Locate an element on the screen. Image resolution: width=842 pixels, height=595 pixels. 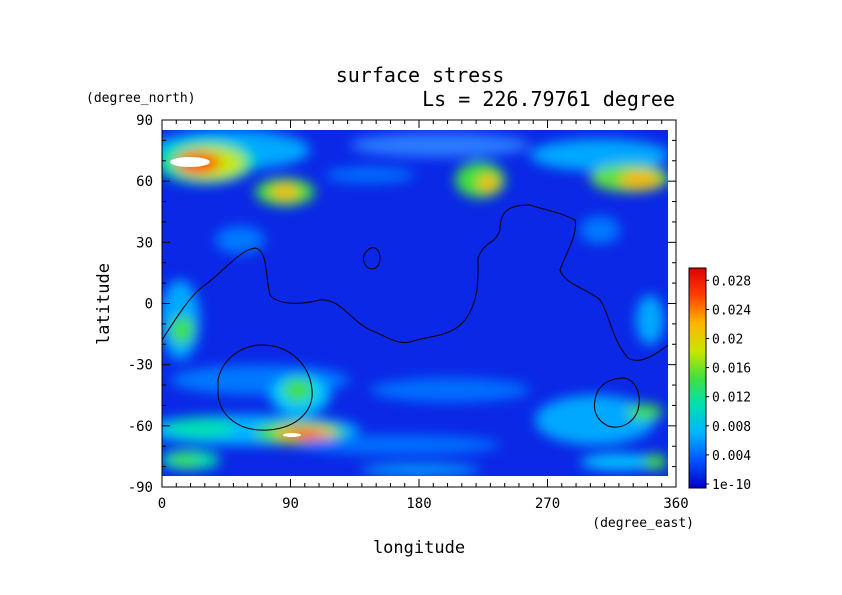
x-unit-label: (degree_east) is located at coordinates (643, 523).